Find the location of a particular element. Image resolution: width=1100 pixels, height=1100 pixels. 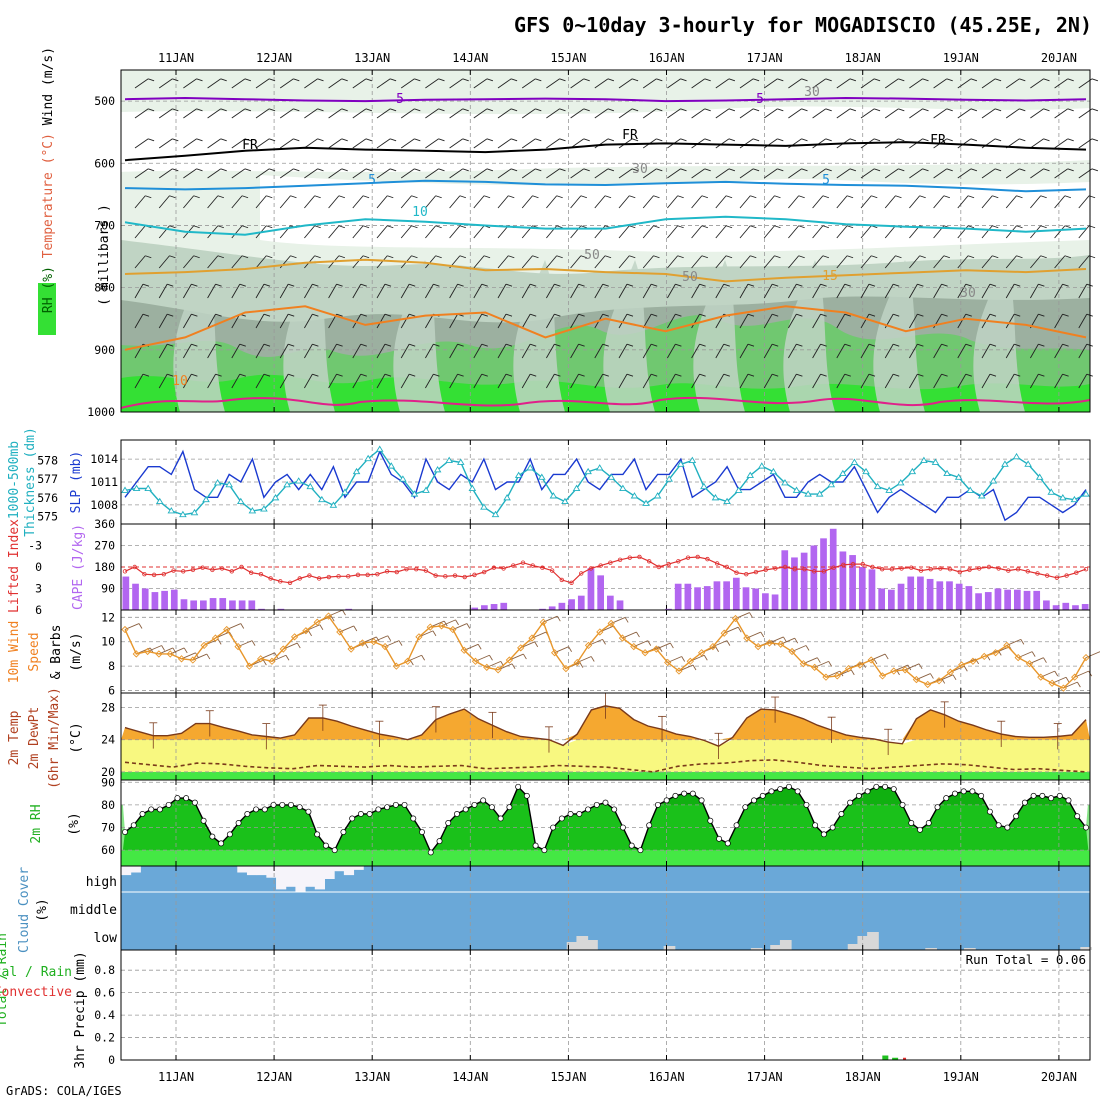

rh-legend-swatch is located at coordinates (47, 309).